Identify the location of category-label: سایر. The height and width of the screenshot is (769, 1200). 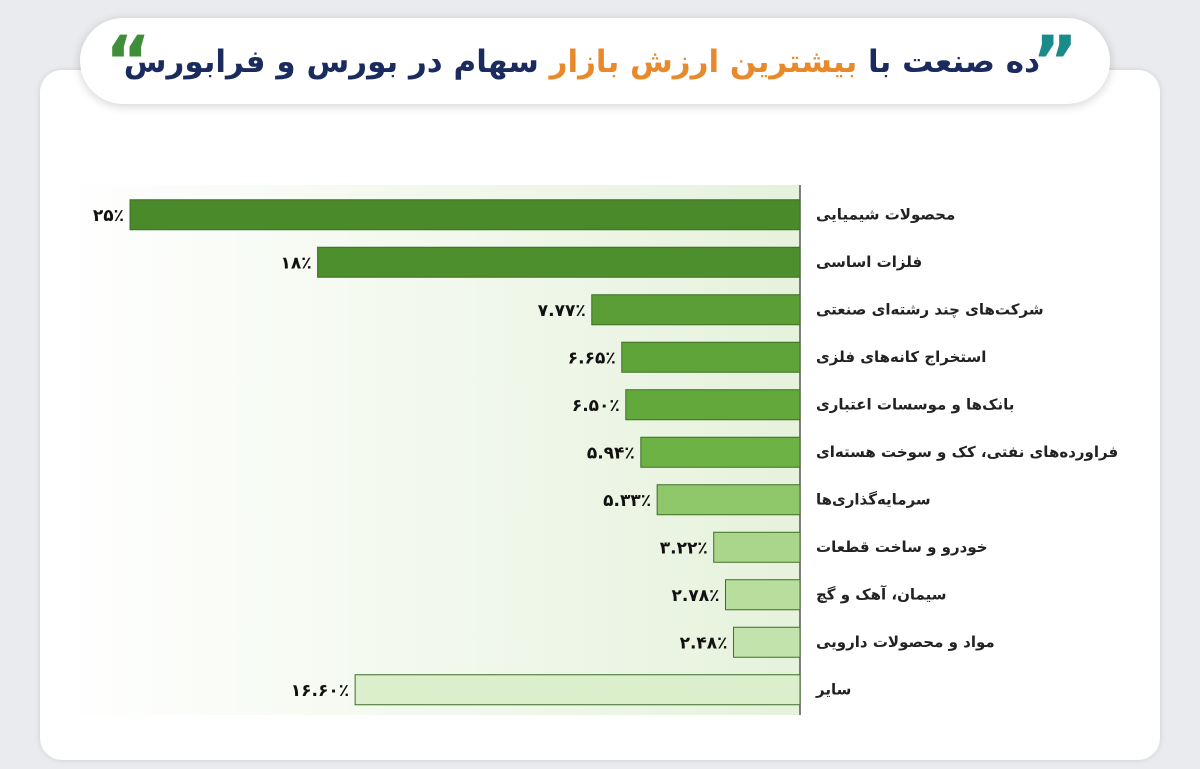
(833, 689).